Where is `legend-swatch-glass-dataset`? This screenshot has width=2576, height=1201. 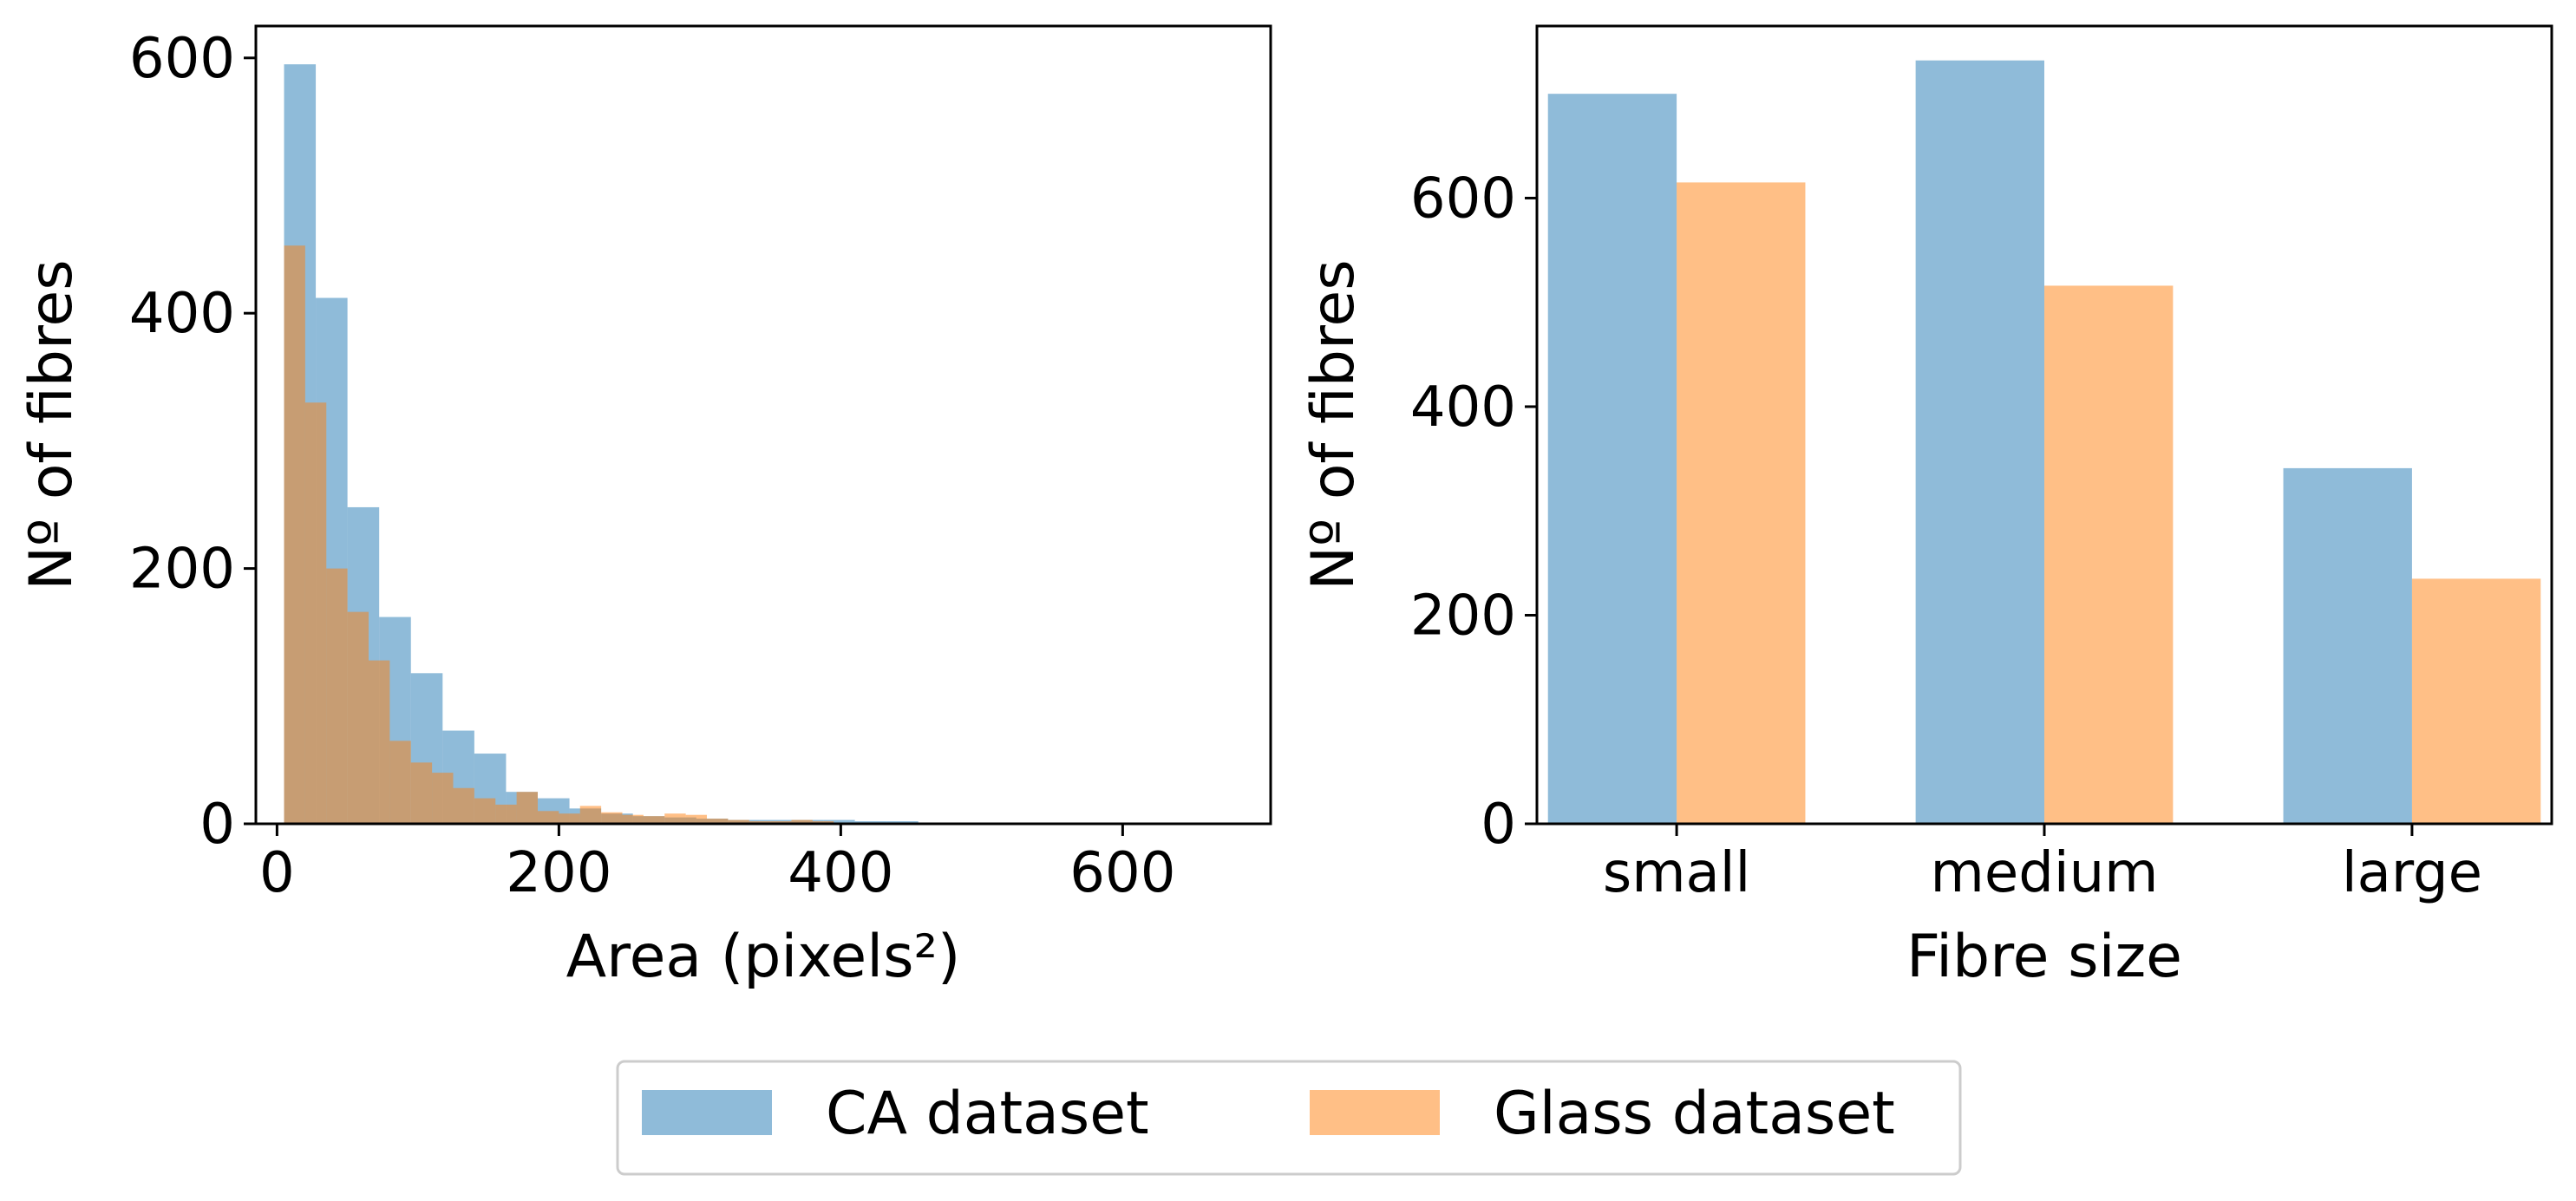 legend-swatch-glass-dataset is located at coordinates (1375, 1112).